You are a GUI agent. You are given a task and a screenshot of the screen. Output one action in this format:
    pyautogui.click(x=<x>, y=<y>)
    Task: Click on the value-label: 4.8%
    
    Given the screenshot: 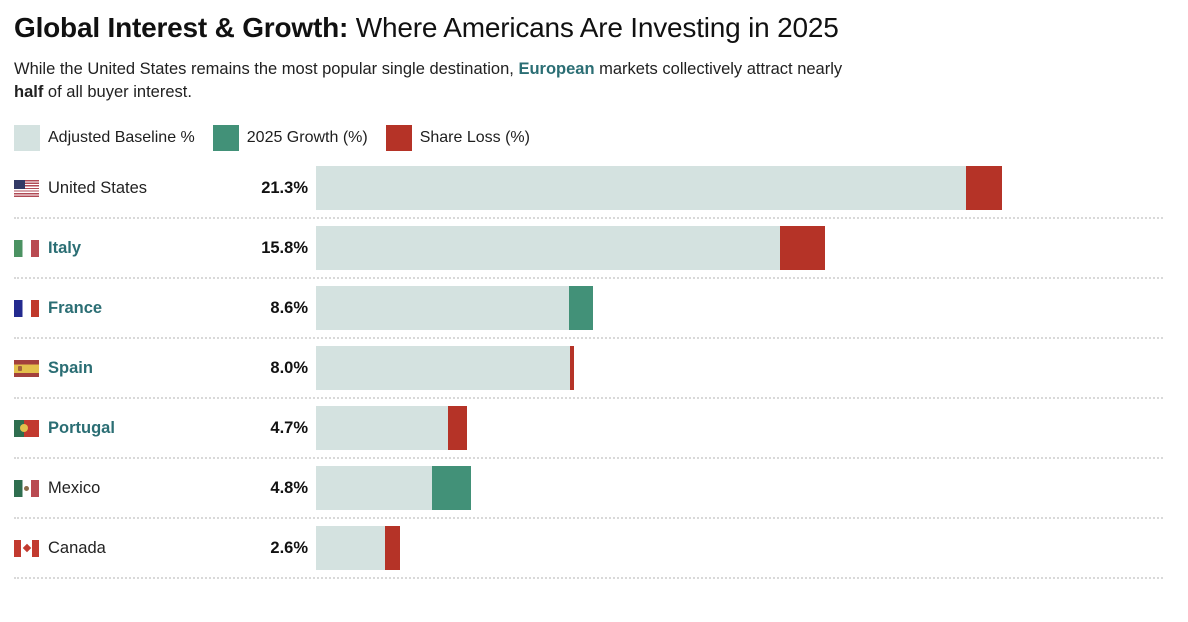 What is the action you would take?
    pyautogui.click(x=289, y=487)
    